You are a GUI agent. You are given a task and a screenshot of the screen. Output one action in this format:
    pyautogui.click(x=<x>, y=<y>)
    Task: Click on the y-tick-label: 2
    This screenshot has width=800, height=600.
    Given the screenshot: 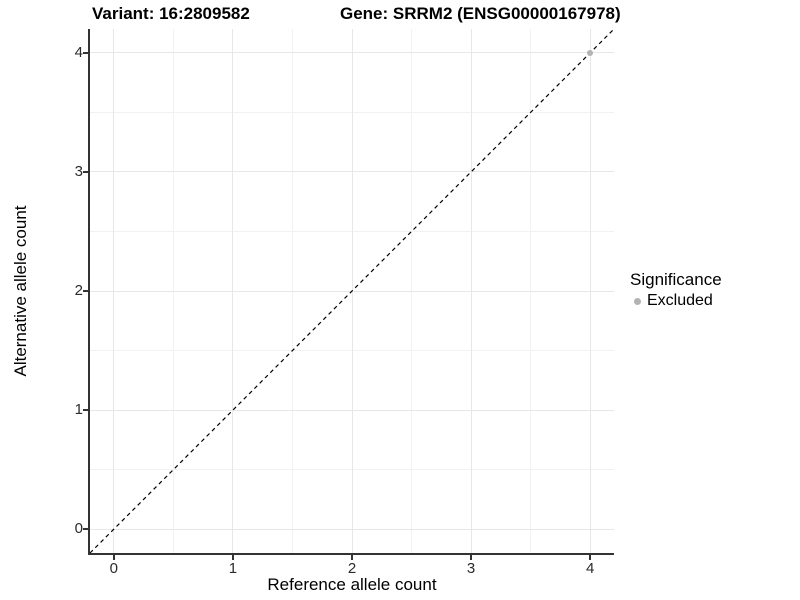 What is the action you would take?
    pyautogui.click(x=78, y=290)
    